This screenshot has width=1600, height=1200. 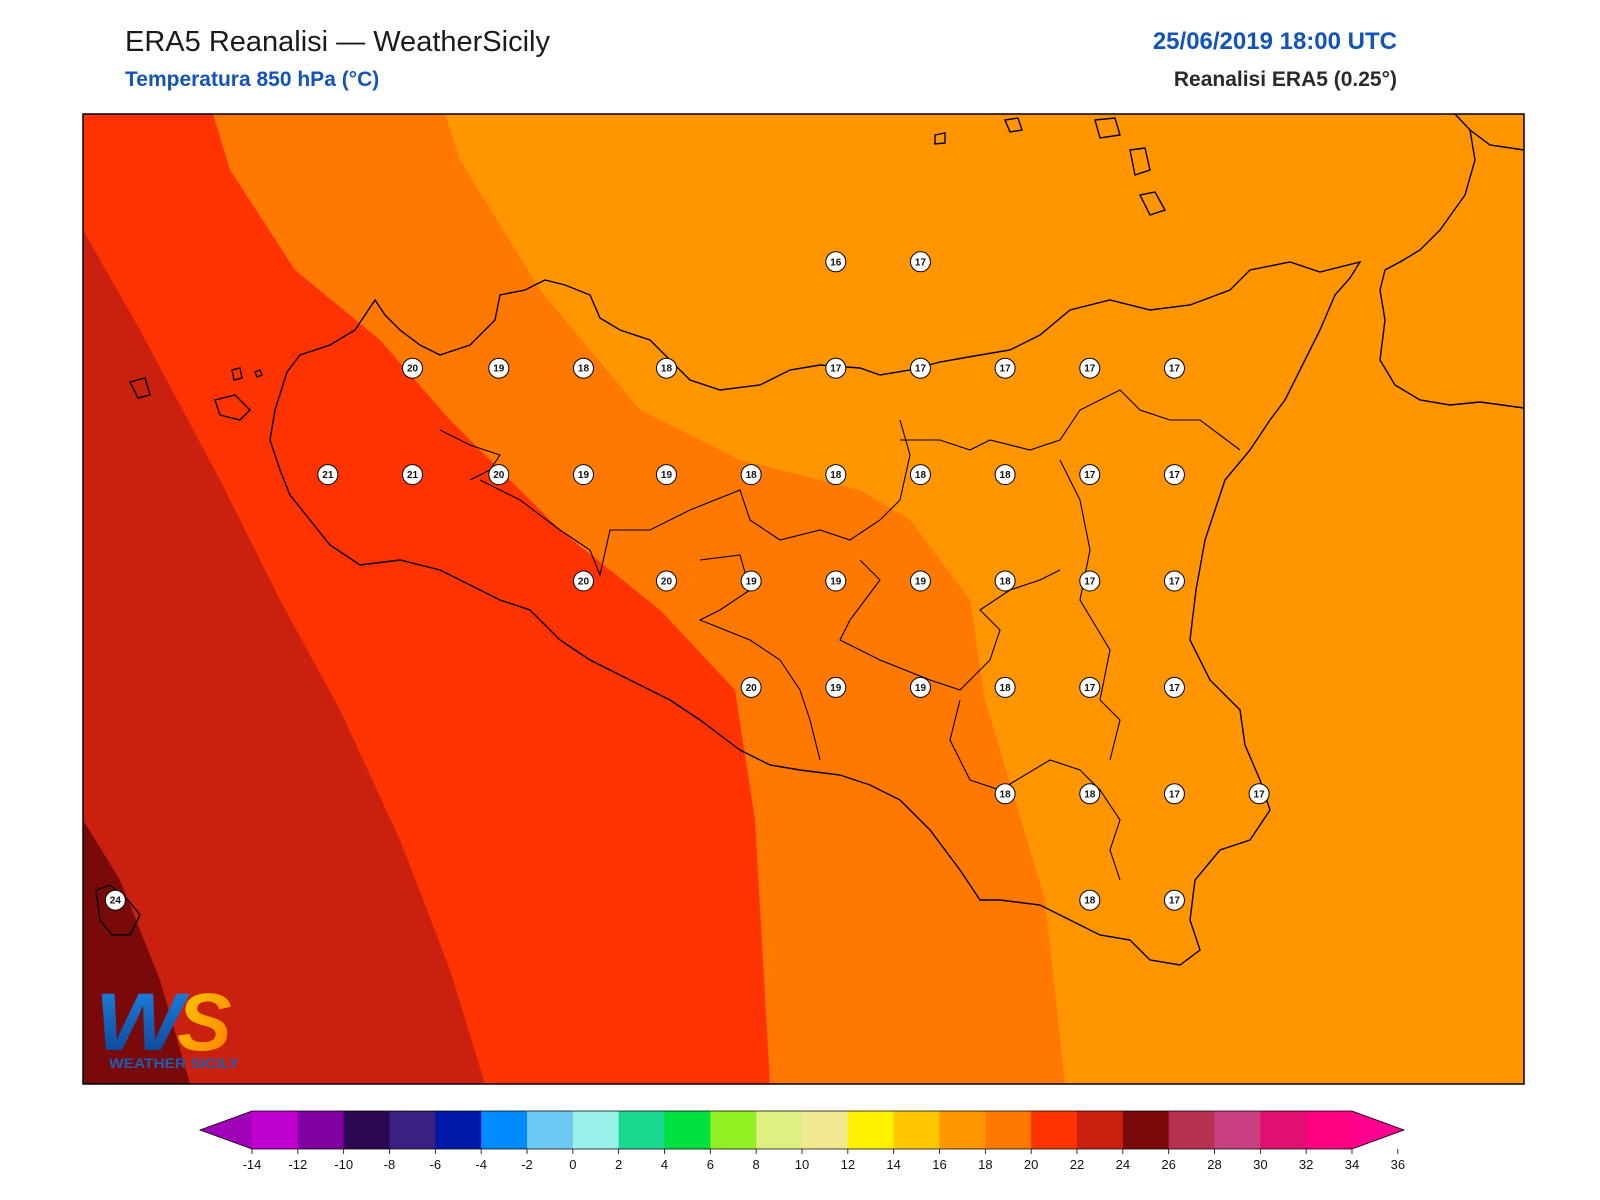 What do you see at coordinates (1031, 1164) in the screenshot?
I see `colorbar-tick-label: 20` at bounding box center [1031, 1164].